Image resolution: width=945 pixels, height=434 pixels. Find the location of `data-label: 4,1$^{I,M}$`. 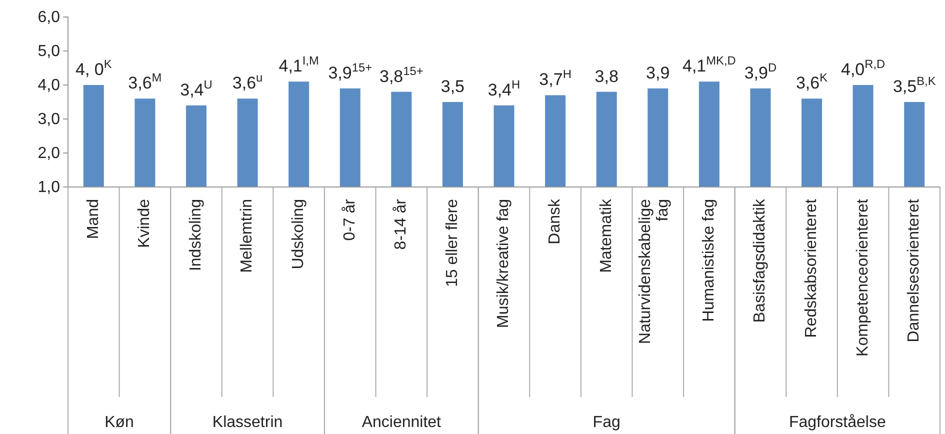

data-label: 4,1$^{I,M}$ is located at coordinates (298, 65).